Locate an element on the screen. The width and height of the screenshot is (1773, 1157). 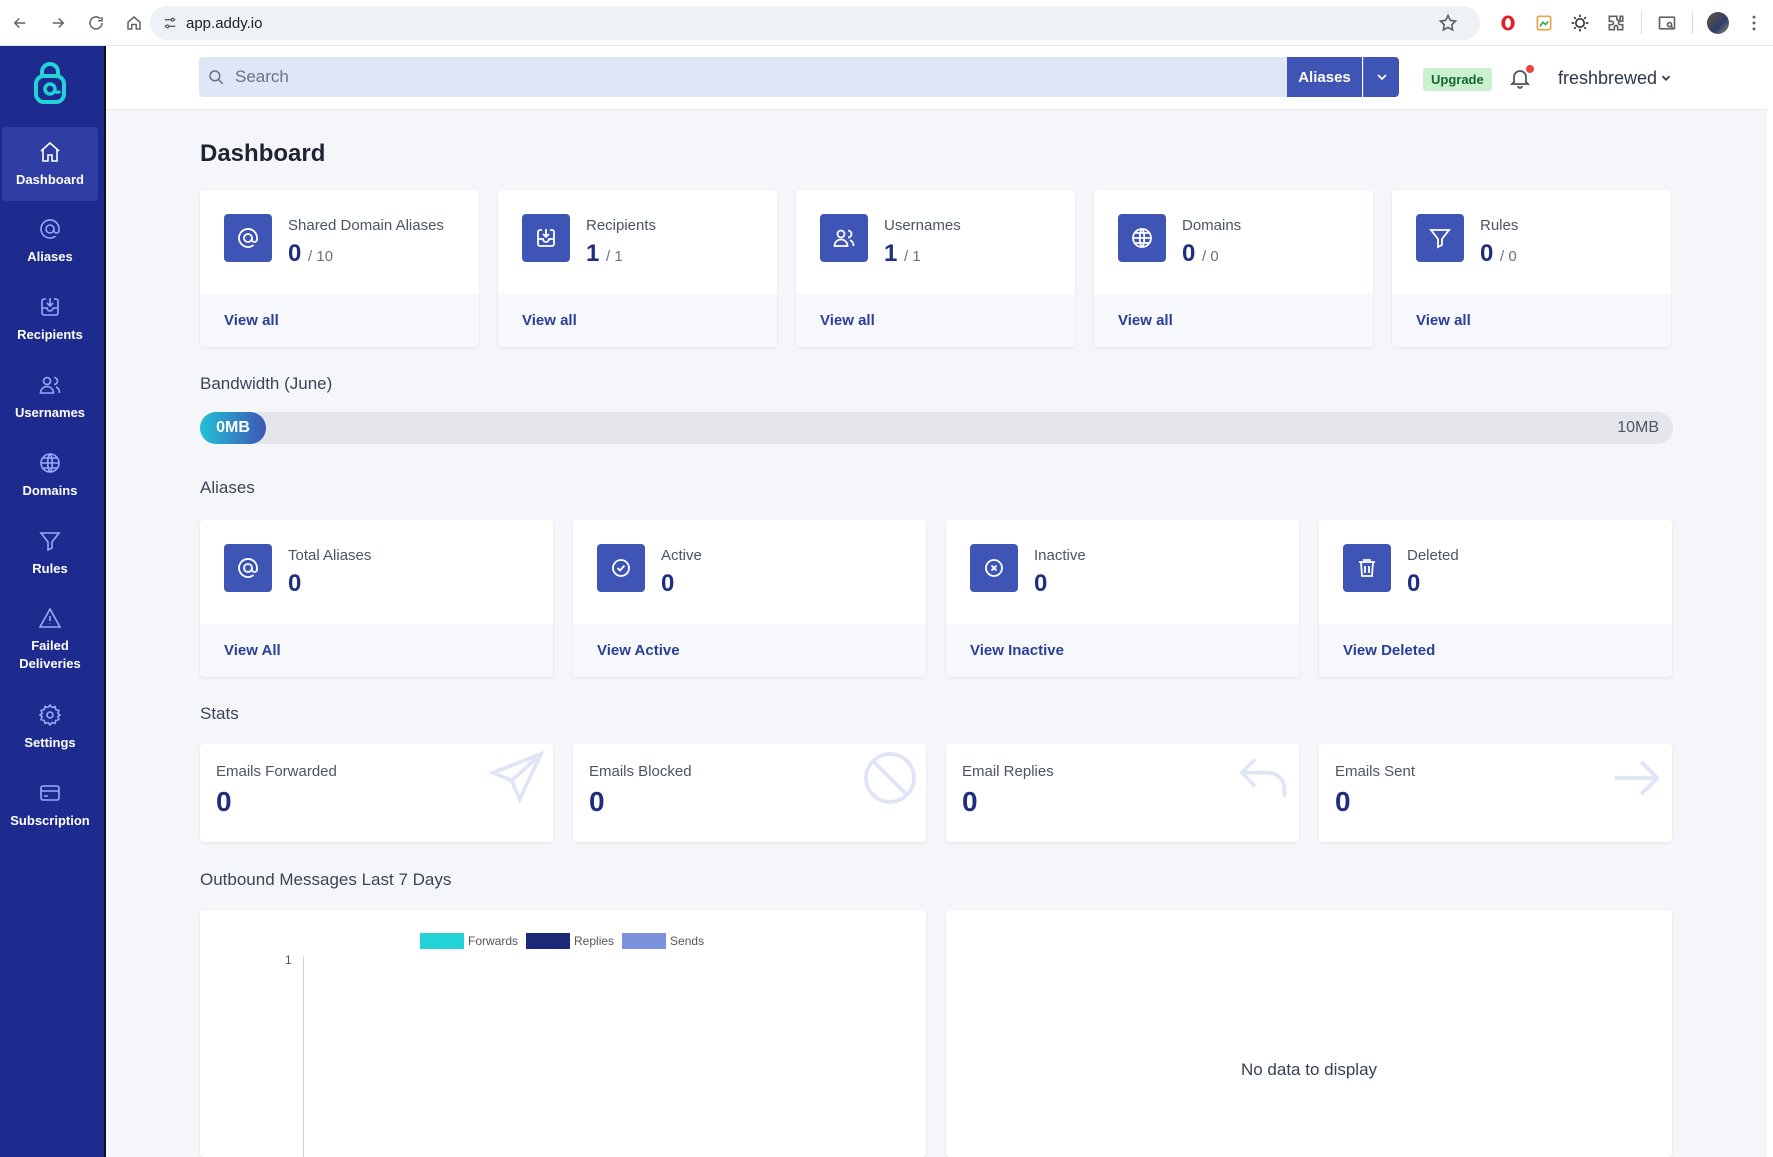
bookmark-star-icon is located at coordinates (1448, 23).